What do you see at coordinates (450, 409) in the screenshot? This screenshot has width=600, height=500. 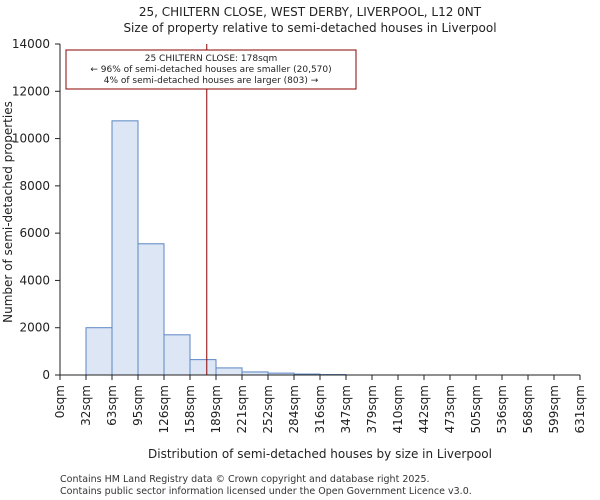 I see `x-tick-label: 473sqm` at bounding box center [450, 409].